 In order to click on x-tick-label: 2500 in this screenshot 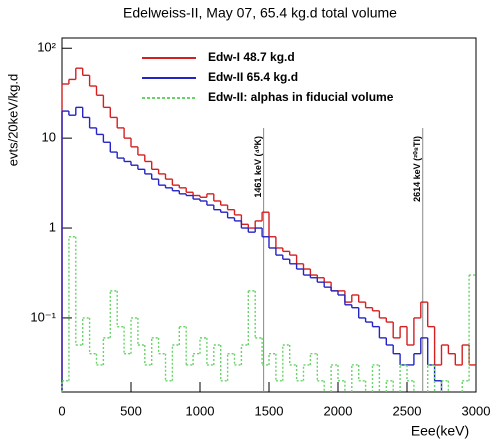, I will do `click(407, 410)`.